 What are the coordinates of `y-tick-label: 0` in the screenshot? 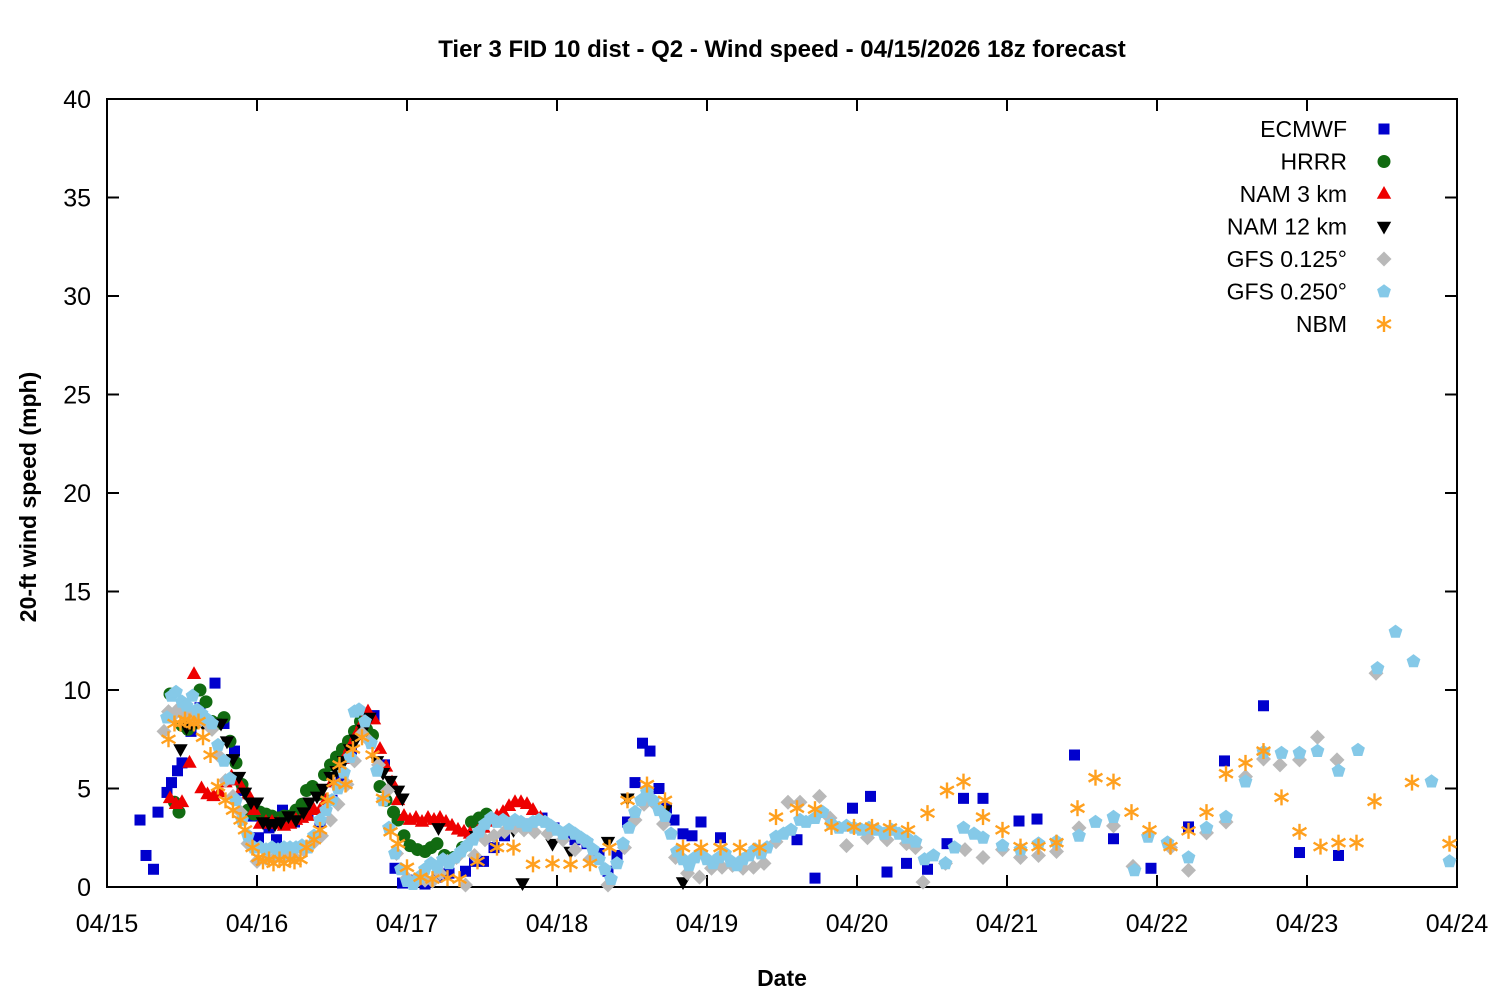 It's located at (84, 888).